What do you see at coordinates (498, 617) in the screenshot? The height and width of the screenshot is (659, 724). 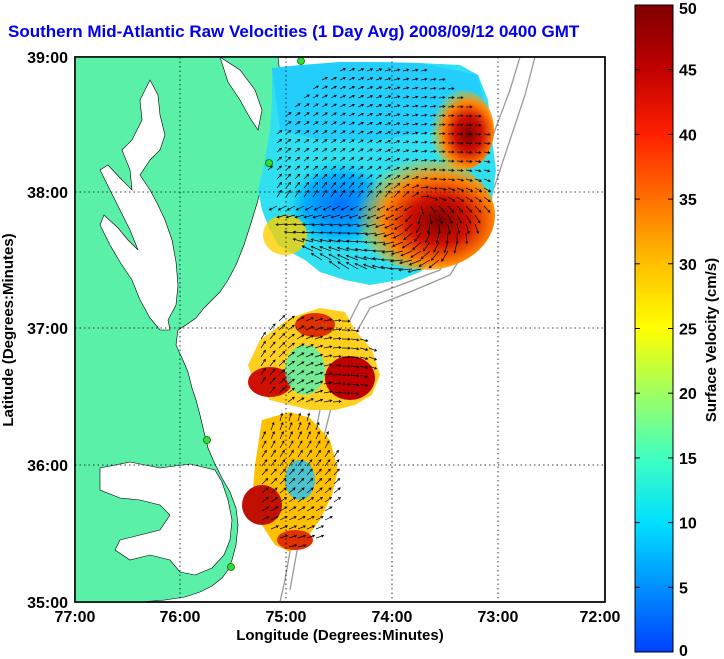 I see `x-tick-label: 73:00` at bounding box center [498, 617].